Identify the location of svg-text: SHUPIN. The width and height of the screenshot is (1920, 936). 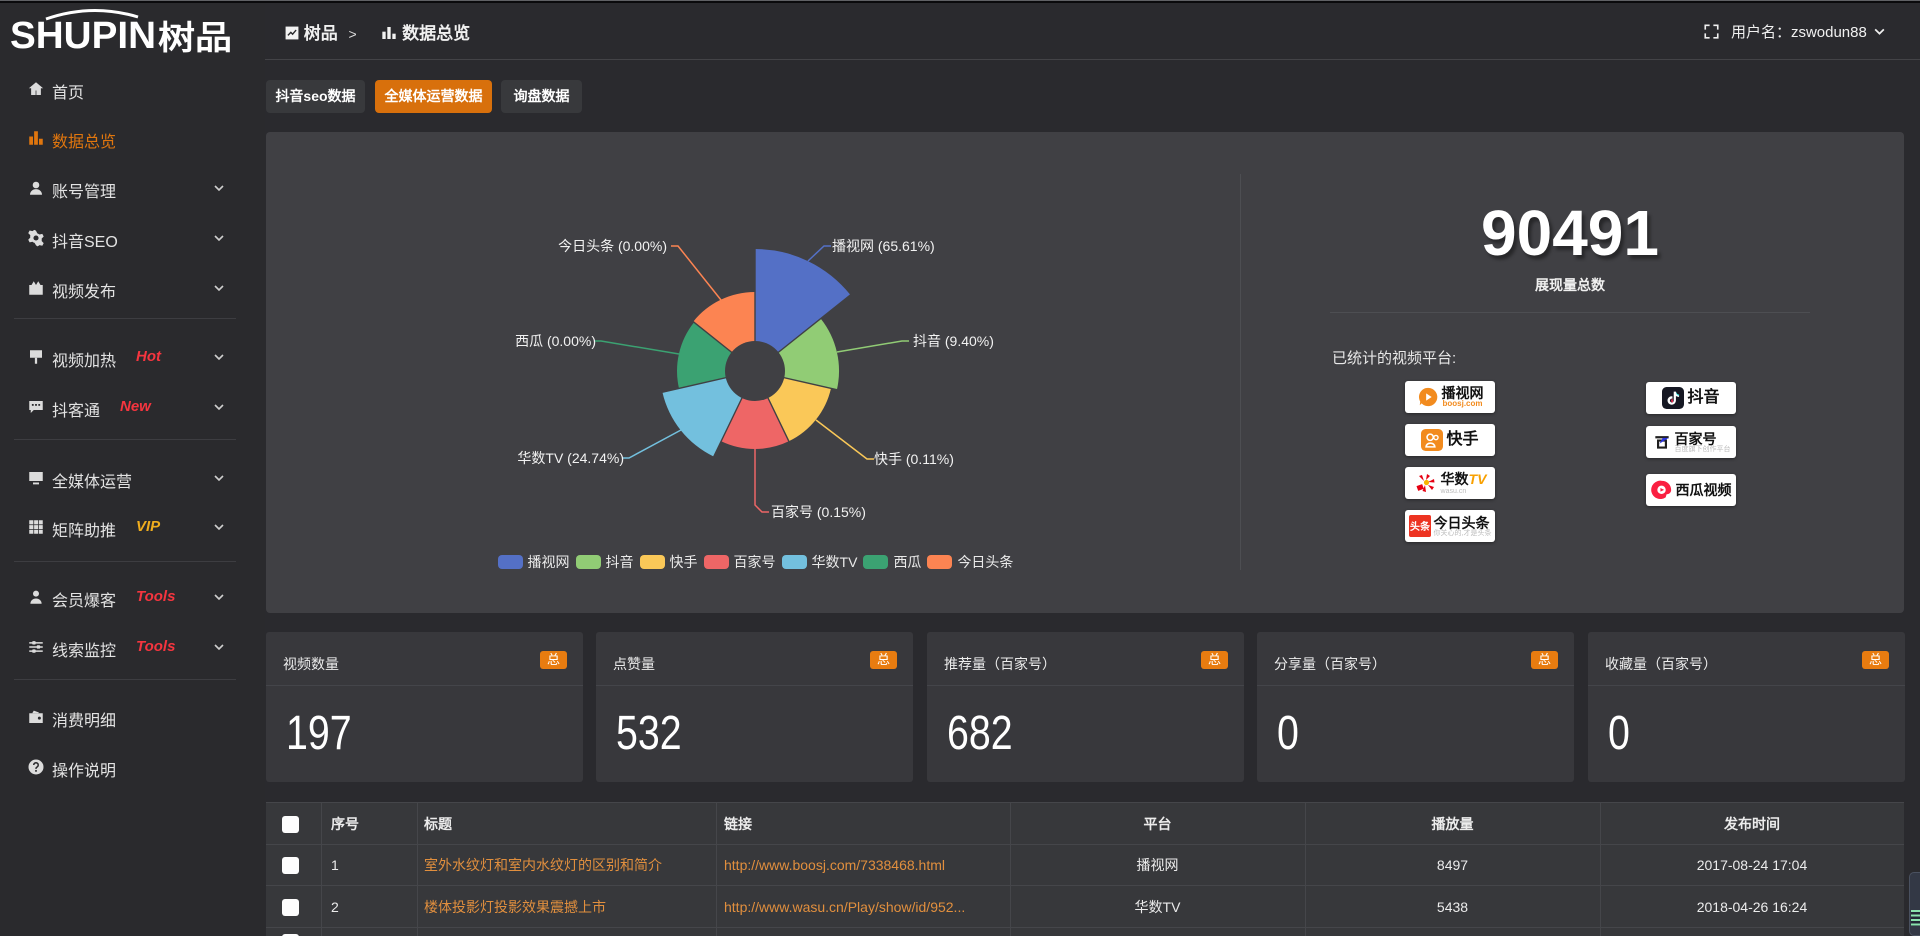
(83, 35).